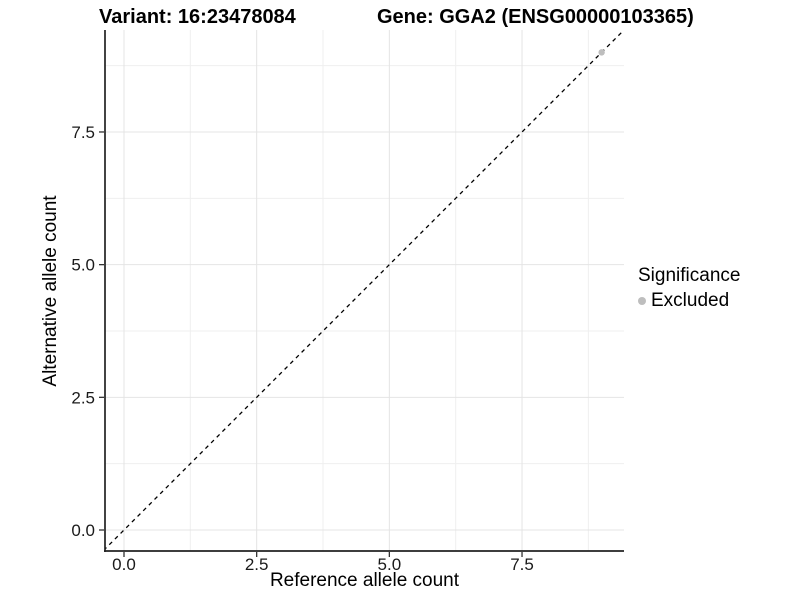  Describe the element at coordinates (124, 564) in the screenshot. I see `x-tick-label: 0.0` at that location.